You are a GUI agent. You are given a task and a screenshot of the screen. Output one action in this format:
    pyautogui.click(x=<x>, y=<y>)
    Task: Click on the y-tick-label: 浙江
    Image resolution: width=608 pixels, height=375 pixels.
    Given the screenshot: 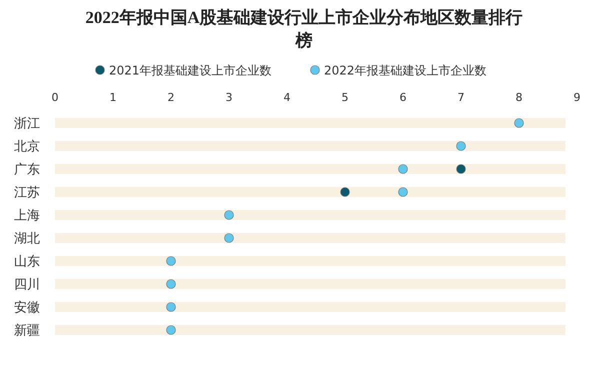 What is the action you would take?
    pyautogui.click(x=27, y=124)
    